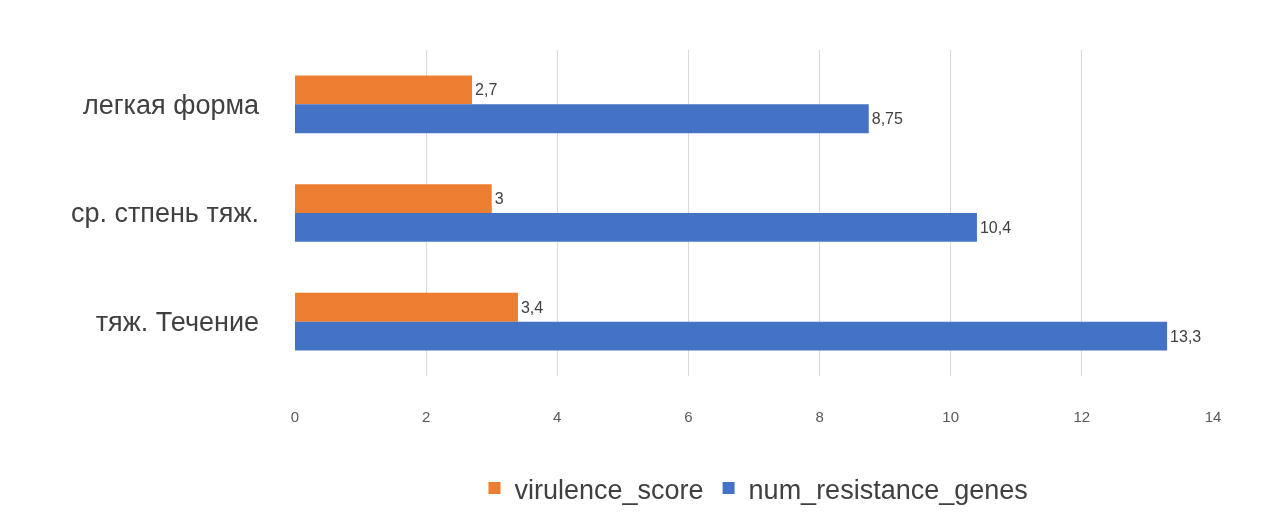 The image size is (1261, 526). Describe the element at coordinates (995, 227) in the screenshot. I see `data-label: 10,4` at that location.